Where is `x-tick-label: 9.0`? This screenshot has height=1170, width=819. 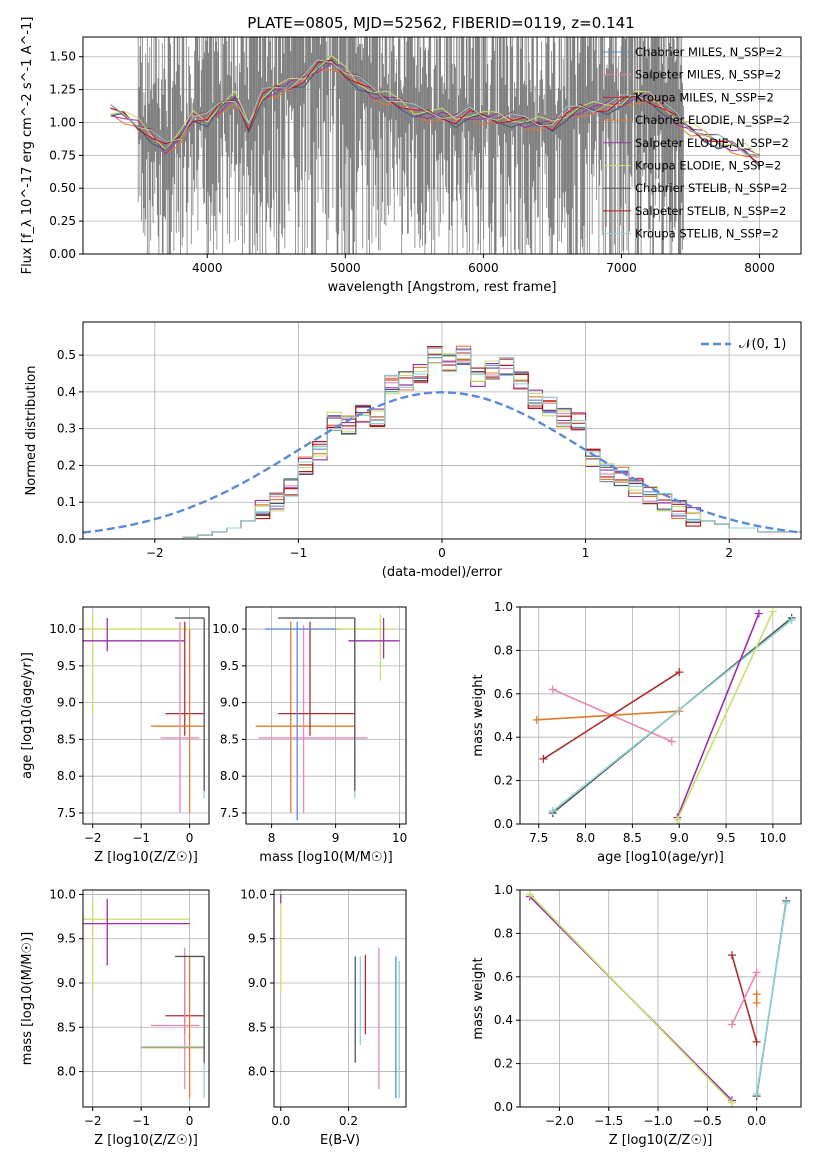 x-tick-label: 9.0 is located at coordinates (679, 838).